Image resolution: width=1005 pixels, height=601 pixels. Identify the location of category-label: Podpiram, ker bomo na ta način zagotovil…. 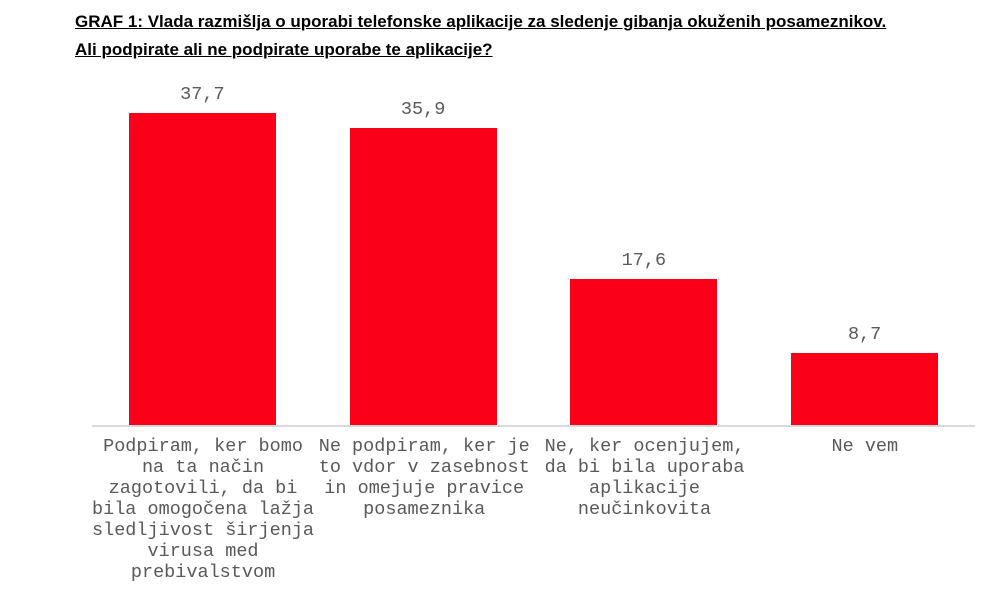
(203, 509).